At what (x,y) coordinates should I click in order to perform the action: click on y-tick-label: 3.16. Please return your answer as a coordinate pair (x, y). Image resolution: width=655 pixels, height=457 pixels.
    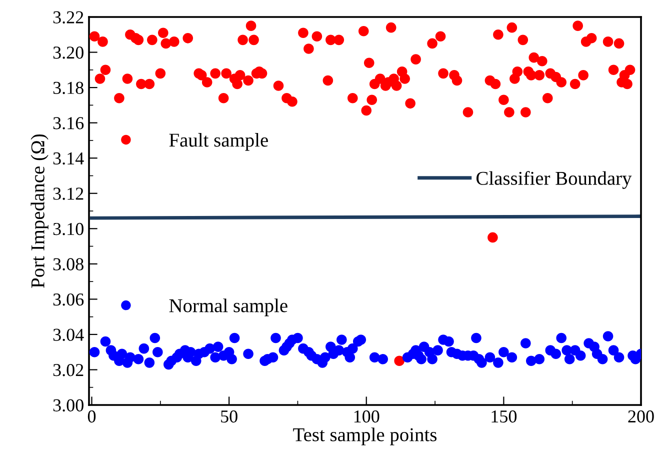
    Looking at the image, I should click on (68, 123).